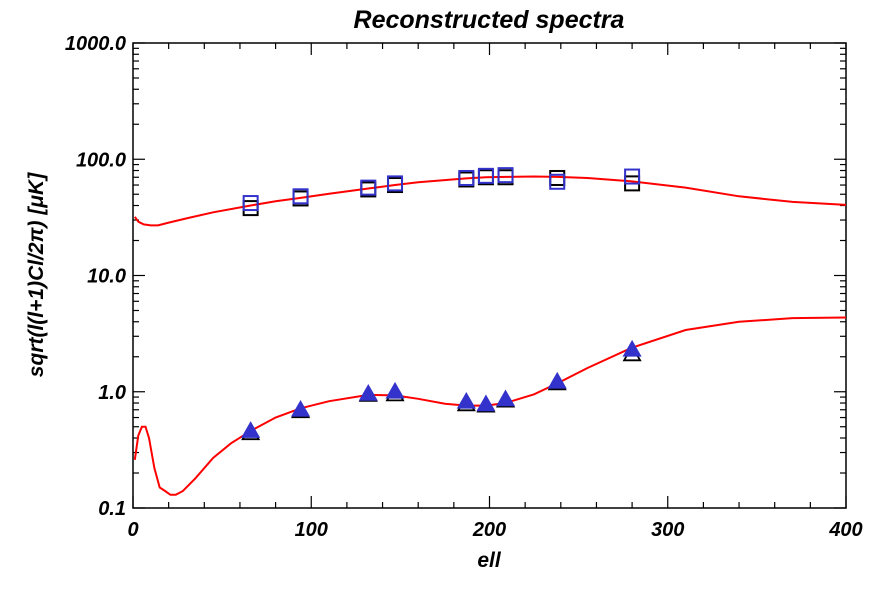 The image size is (885, 591). What do you see at coordinates (845, 530) in the screenshot?
I see `x-tick-label: 400` at bounding box center [845, 530].